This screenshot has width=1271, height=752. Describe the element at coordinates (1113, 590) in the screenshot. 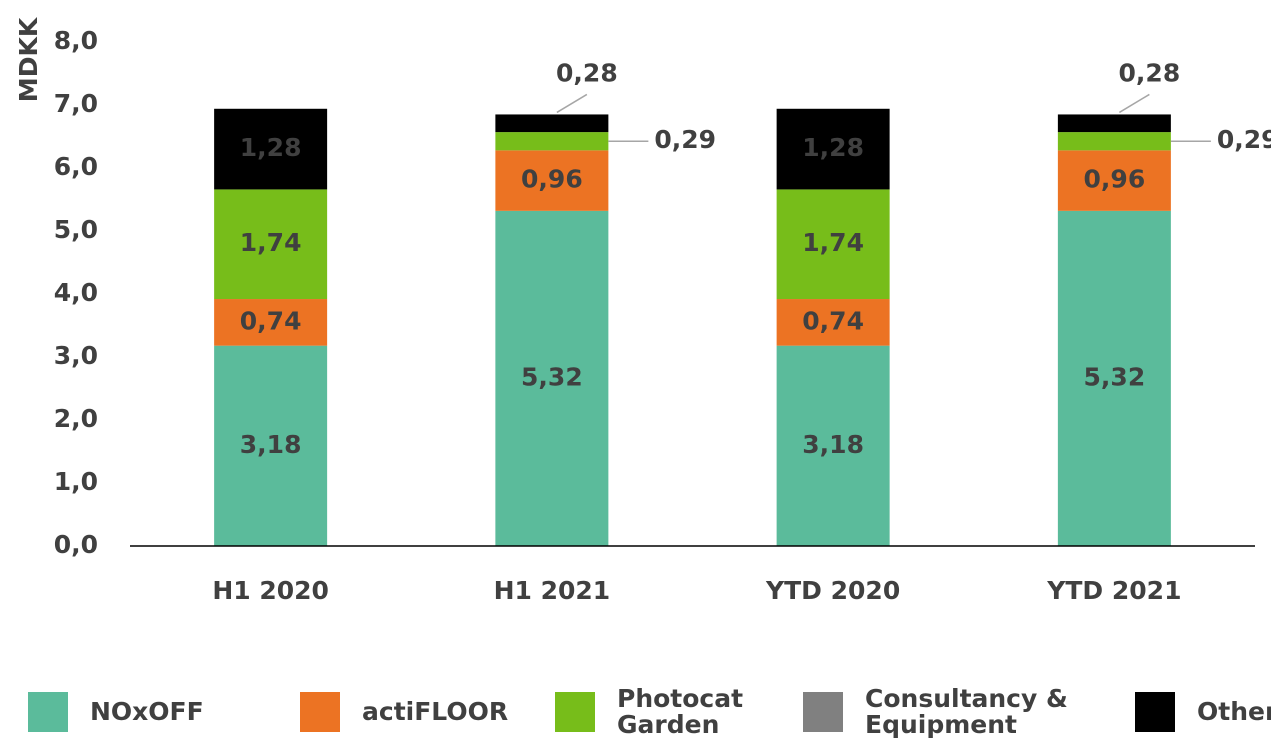

I see `x-tick-label: YTD 2021` at that location.